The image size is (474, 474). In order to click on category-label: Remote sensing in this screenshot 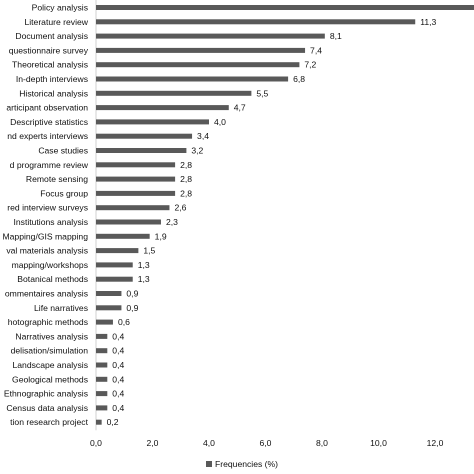, I will do `click(57, 179)`.